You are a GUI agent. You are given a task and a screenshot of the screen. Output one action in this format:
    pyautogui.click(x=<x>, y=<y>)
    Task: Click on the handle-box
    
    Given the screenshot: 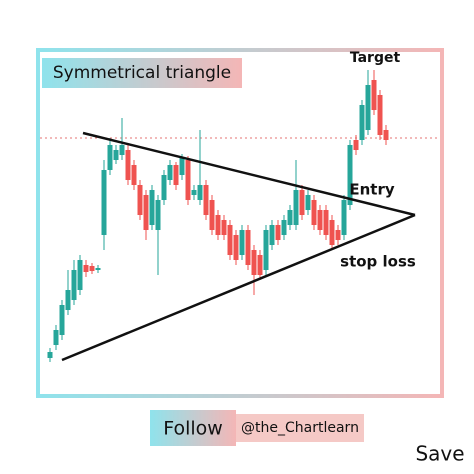 What is the action you would take?
    pyautogui.click(x=300, y=428)
    